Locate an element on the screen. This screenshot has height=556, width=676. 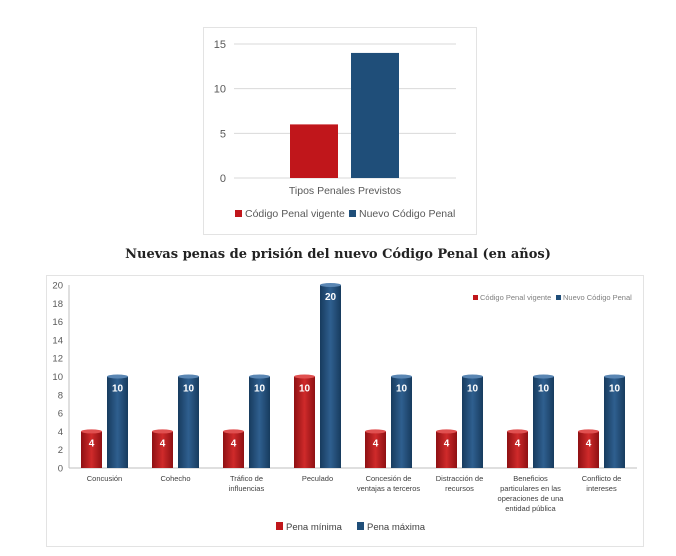
data-label: 20 is located at coordinates (331, 297).